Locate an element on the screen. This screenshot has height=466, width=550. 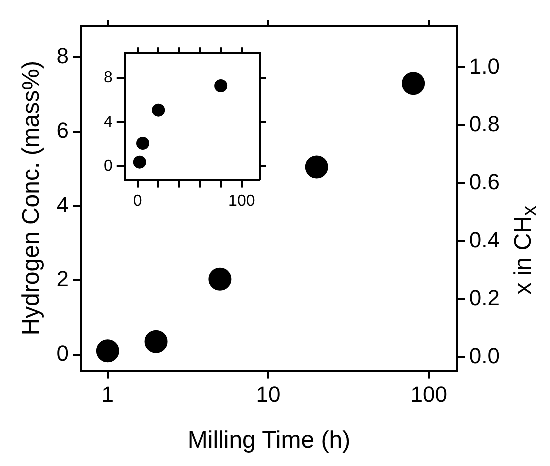
y2-tick-label: 0.4 is located at coordinates (484, 239).